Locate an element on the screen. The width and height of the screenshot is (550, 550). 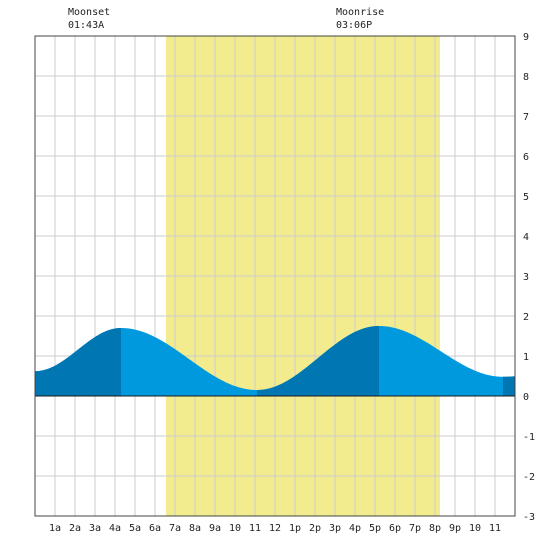
x-tick-label: 1a is located at coordinates (55, 528).